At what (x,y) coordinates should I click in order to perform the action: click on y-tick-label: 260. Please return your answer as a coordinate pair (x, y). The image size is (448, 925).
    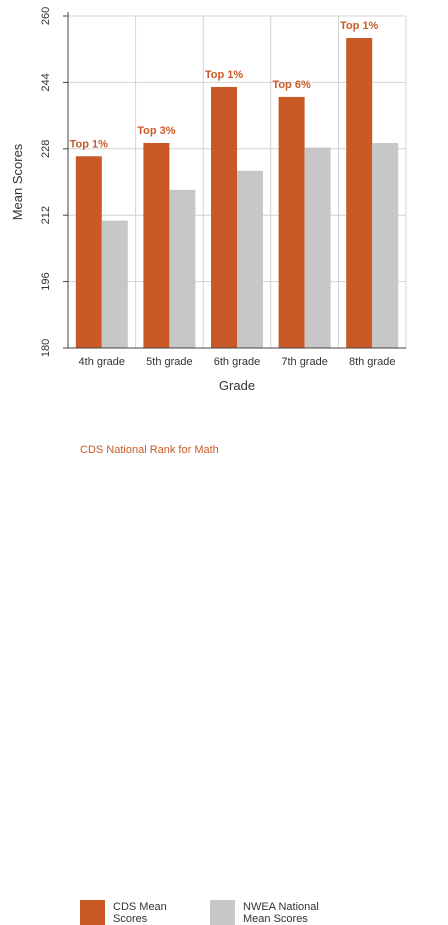
    Looking at the image, I should click on (46, 16).